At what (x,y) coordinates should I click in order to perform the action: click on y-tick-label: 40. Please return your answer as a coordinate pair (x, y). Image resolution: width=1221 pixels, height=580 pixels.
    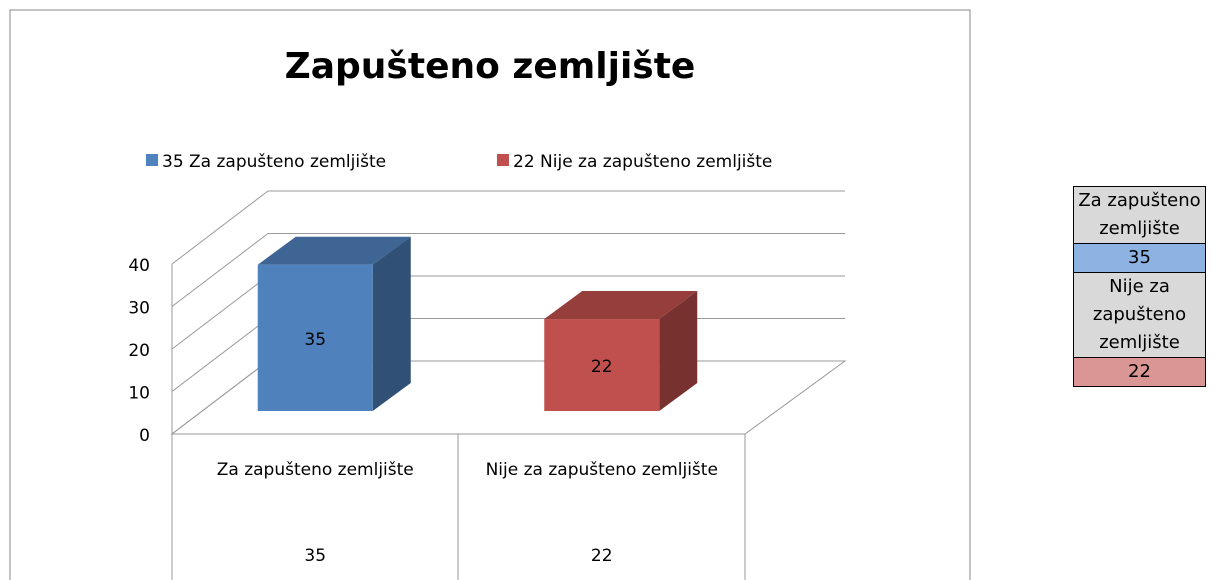
    Looking at the image, I should click on (139, 266).